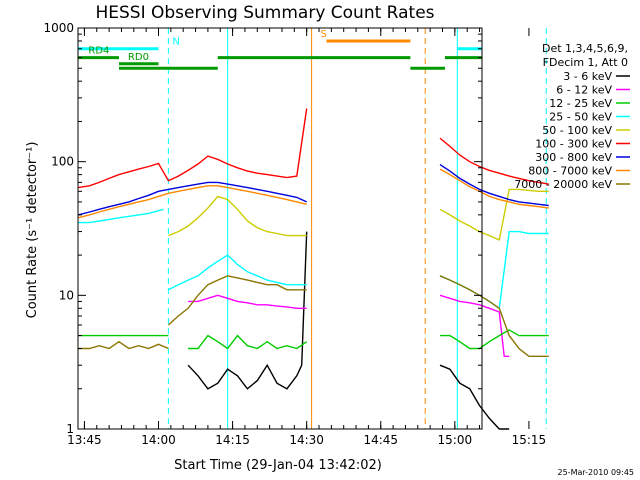  I want to click on legend-header-0: Det 1,3,4,5,6,9,, so click(585, 48).